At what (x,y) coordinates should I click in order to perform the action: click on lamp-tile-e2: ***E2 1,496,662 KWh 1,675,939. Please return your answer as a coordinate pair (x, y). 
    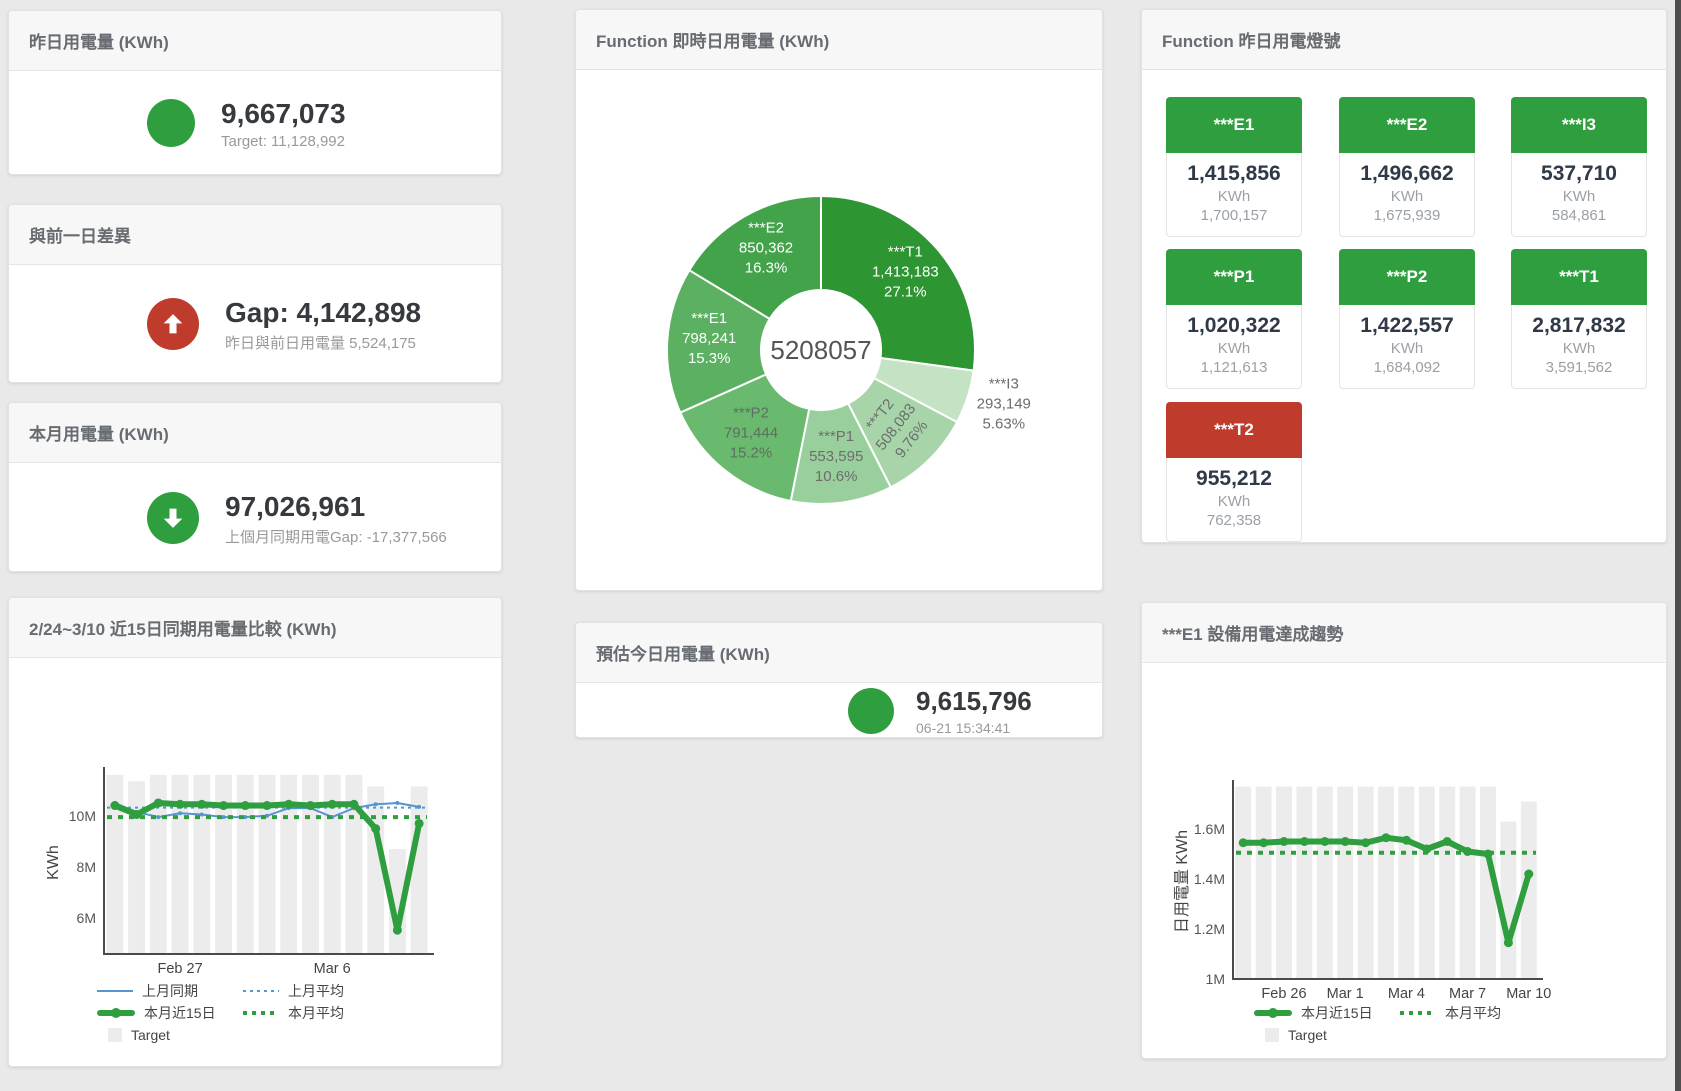
    Looking at the image, I should click on (1407, 167).